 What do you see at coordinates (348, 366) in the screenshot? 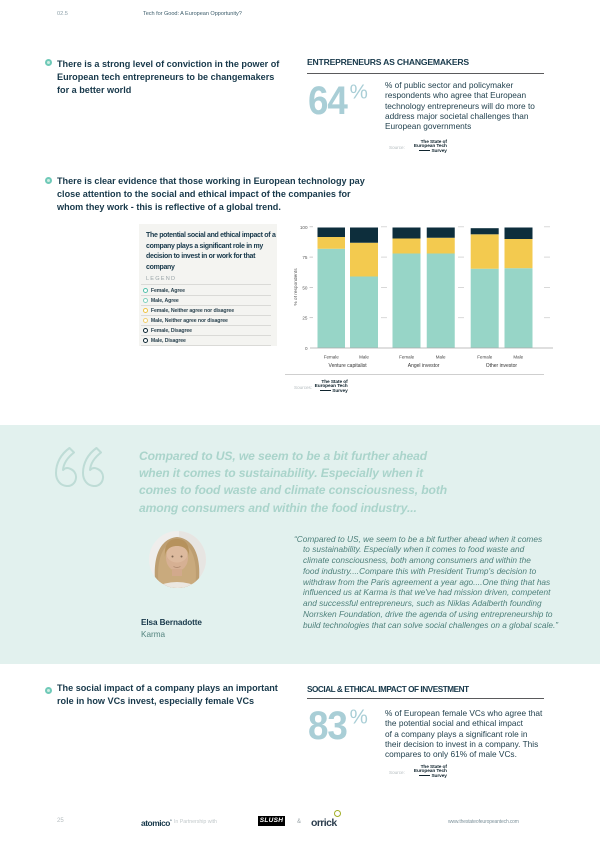
I see `svg-text: Venture capitalist` at bounding box center [348, 366].